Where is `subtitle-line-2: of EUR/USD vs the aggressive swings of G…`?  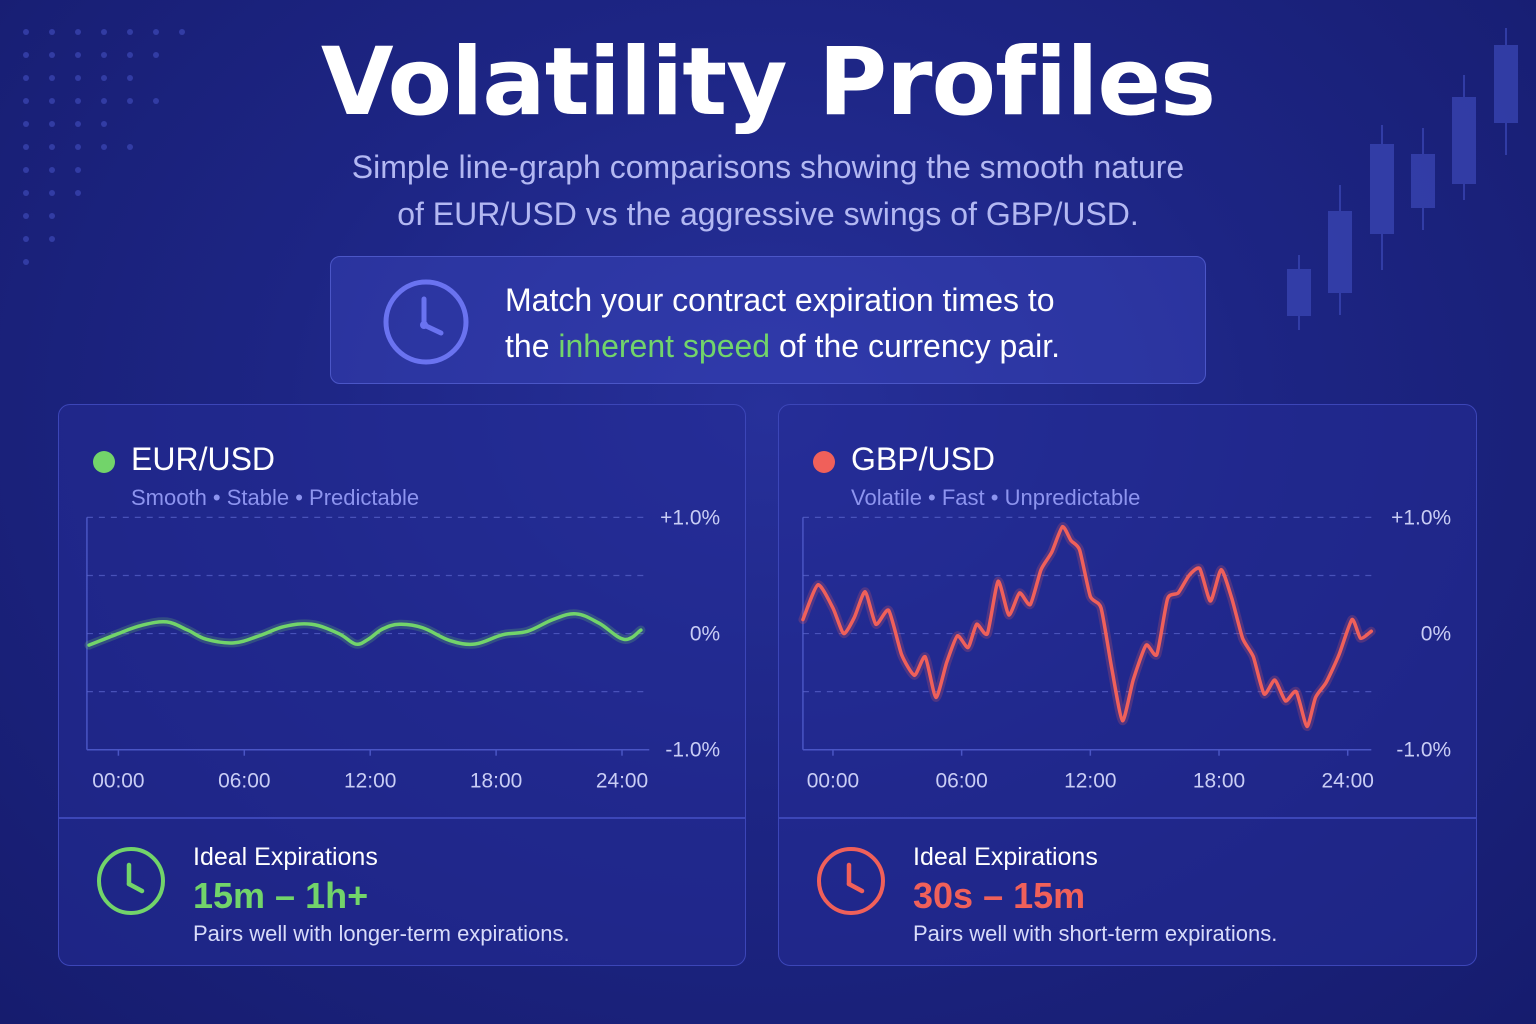
subtitle-line-2: of EUR/USD vs the aggressive swings of G… is located at coordinates (768, 214).